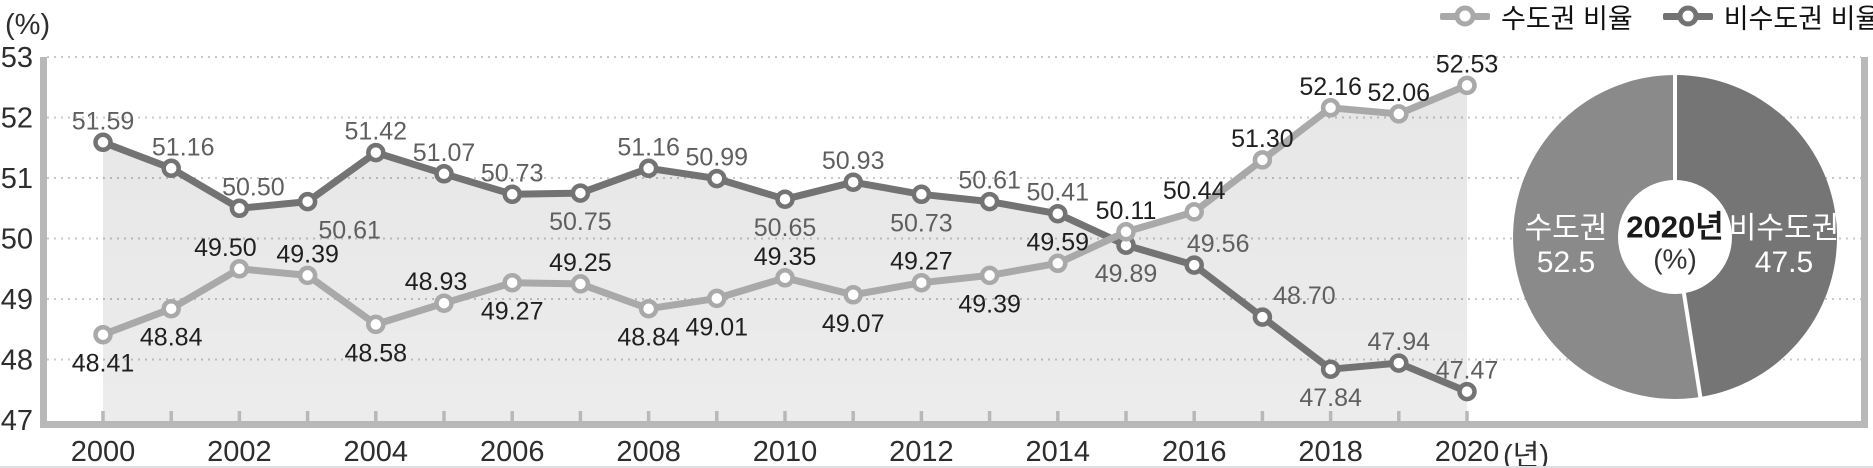 The height and width of the screenshot is (468, 1873). What do you see at coordinates (1526, 454) in the screenshot?
I see `x-axis-unit-label: (년)` at bounding box center [1526, 454].